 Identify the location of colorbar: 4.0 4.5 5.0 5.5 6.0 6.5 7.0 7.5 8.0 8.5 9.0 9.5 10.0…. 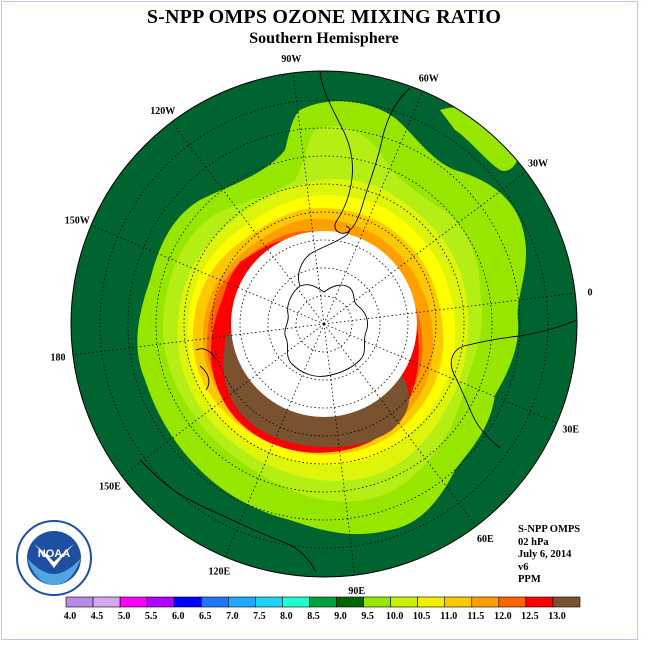
(322, 609).